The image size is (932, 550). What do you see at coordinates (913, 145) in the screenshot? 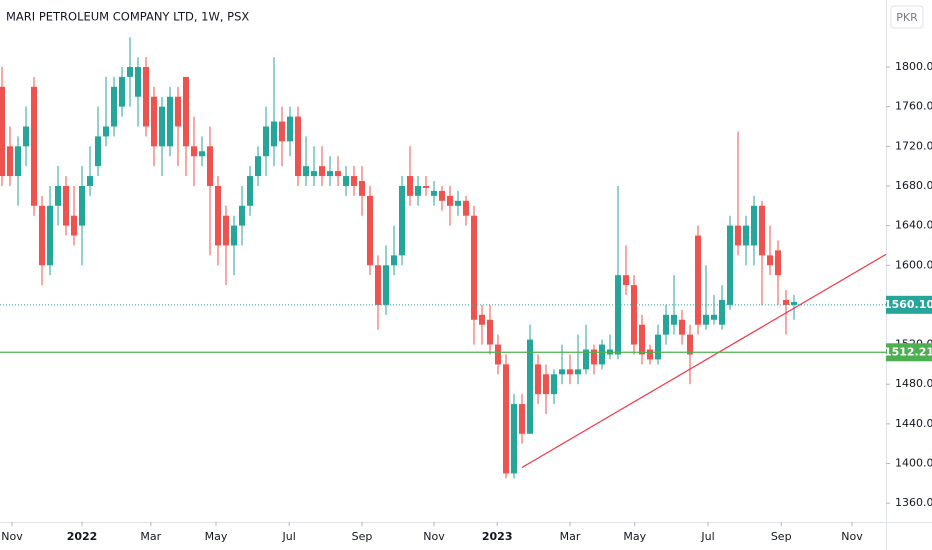
I see `y-tick-label: 1720.00` at bounding box center [913, 145].